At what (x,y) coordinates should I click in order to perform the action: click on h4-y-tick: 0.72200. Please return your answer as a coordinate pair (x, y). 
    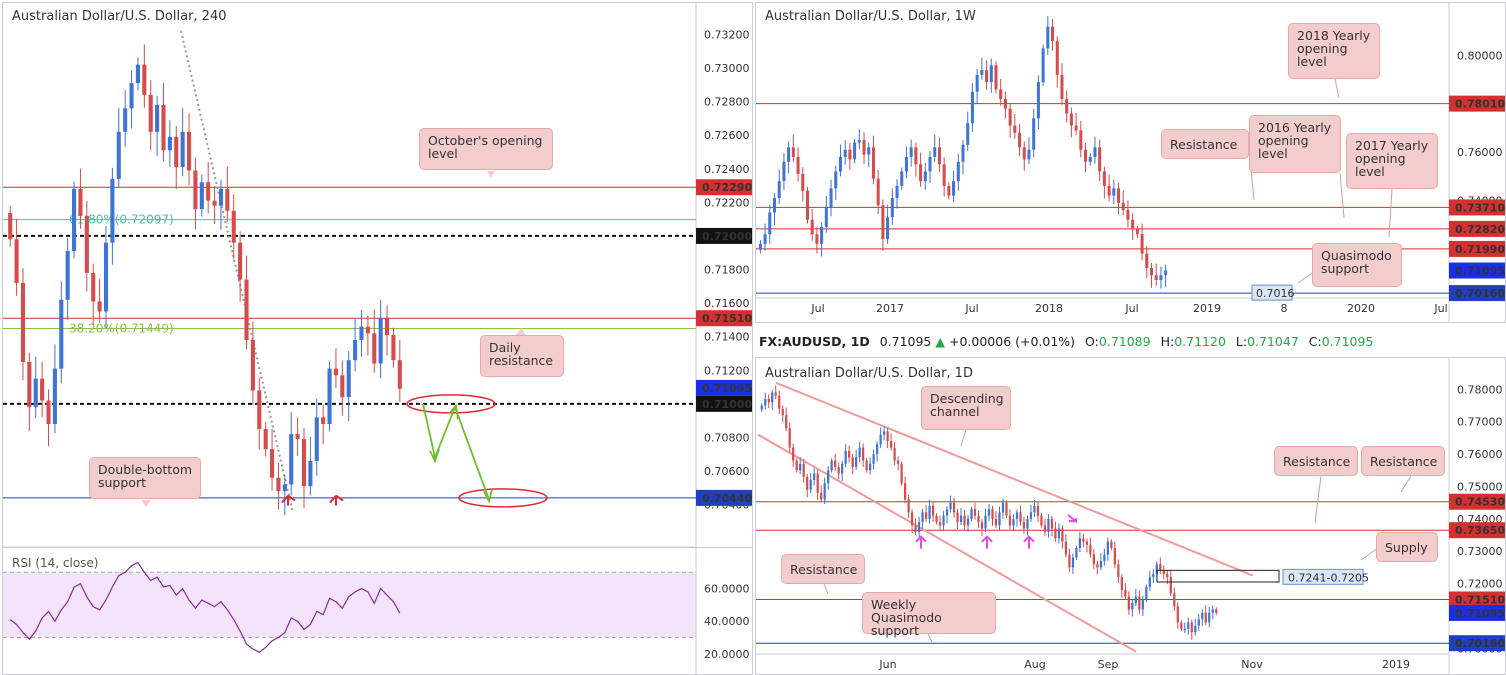
    Looking at the image, I should click on (727, 202).